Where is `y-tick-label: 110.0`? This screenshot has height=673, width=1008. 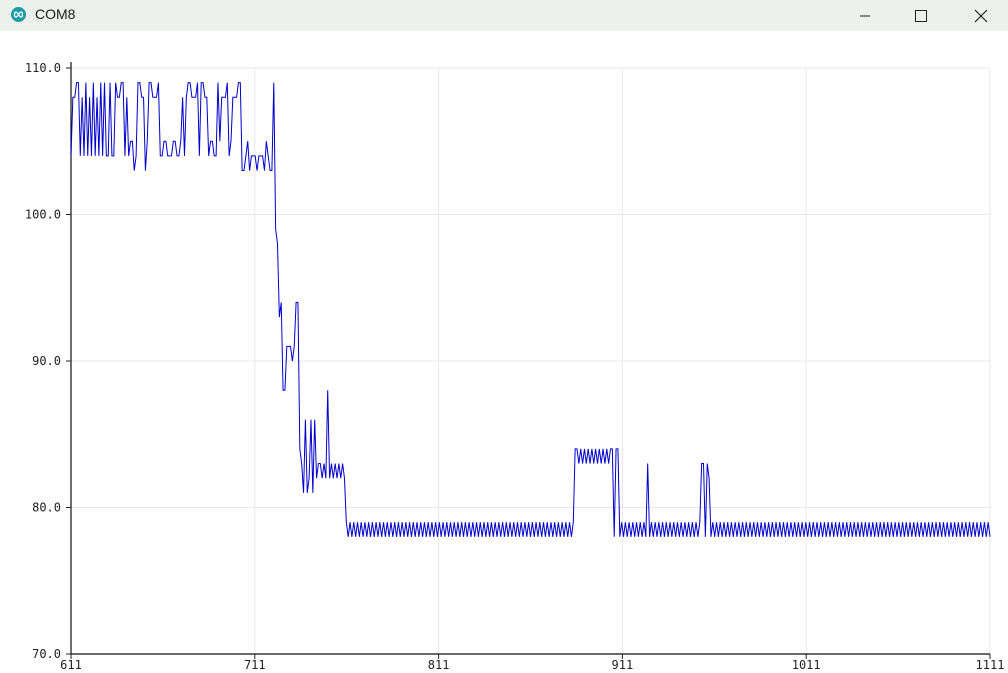 y-tick-label: 110.0 is located at coordinates (43, 68).